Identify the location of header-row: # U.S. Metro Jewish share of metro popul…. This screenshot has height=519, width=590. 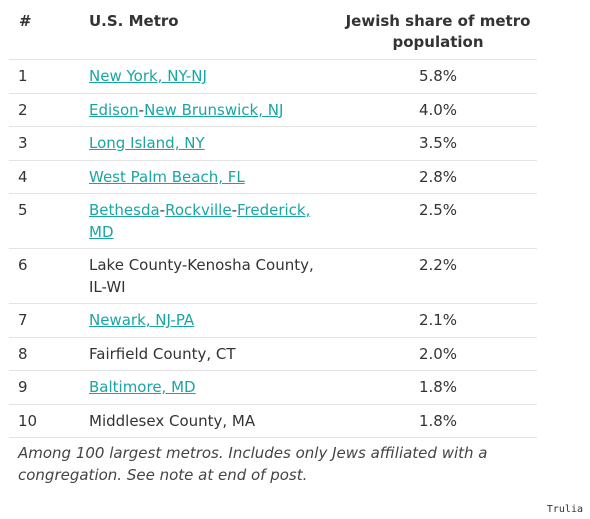
(273, 32).